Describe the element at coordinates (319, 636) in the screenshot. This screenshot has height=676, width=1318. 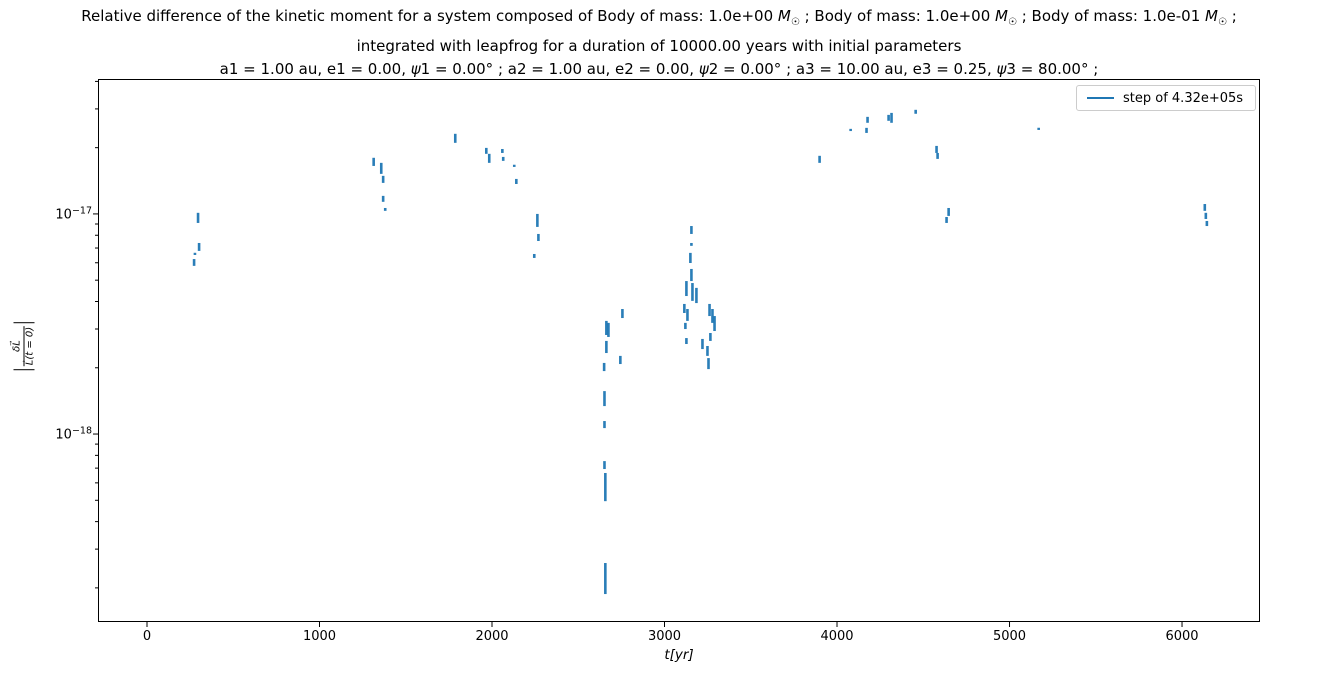
I see `x-tick-label: 1000` at that location.